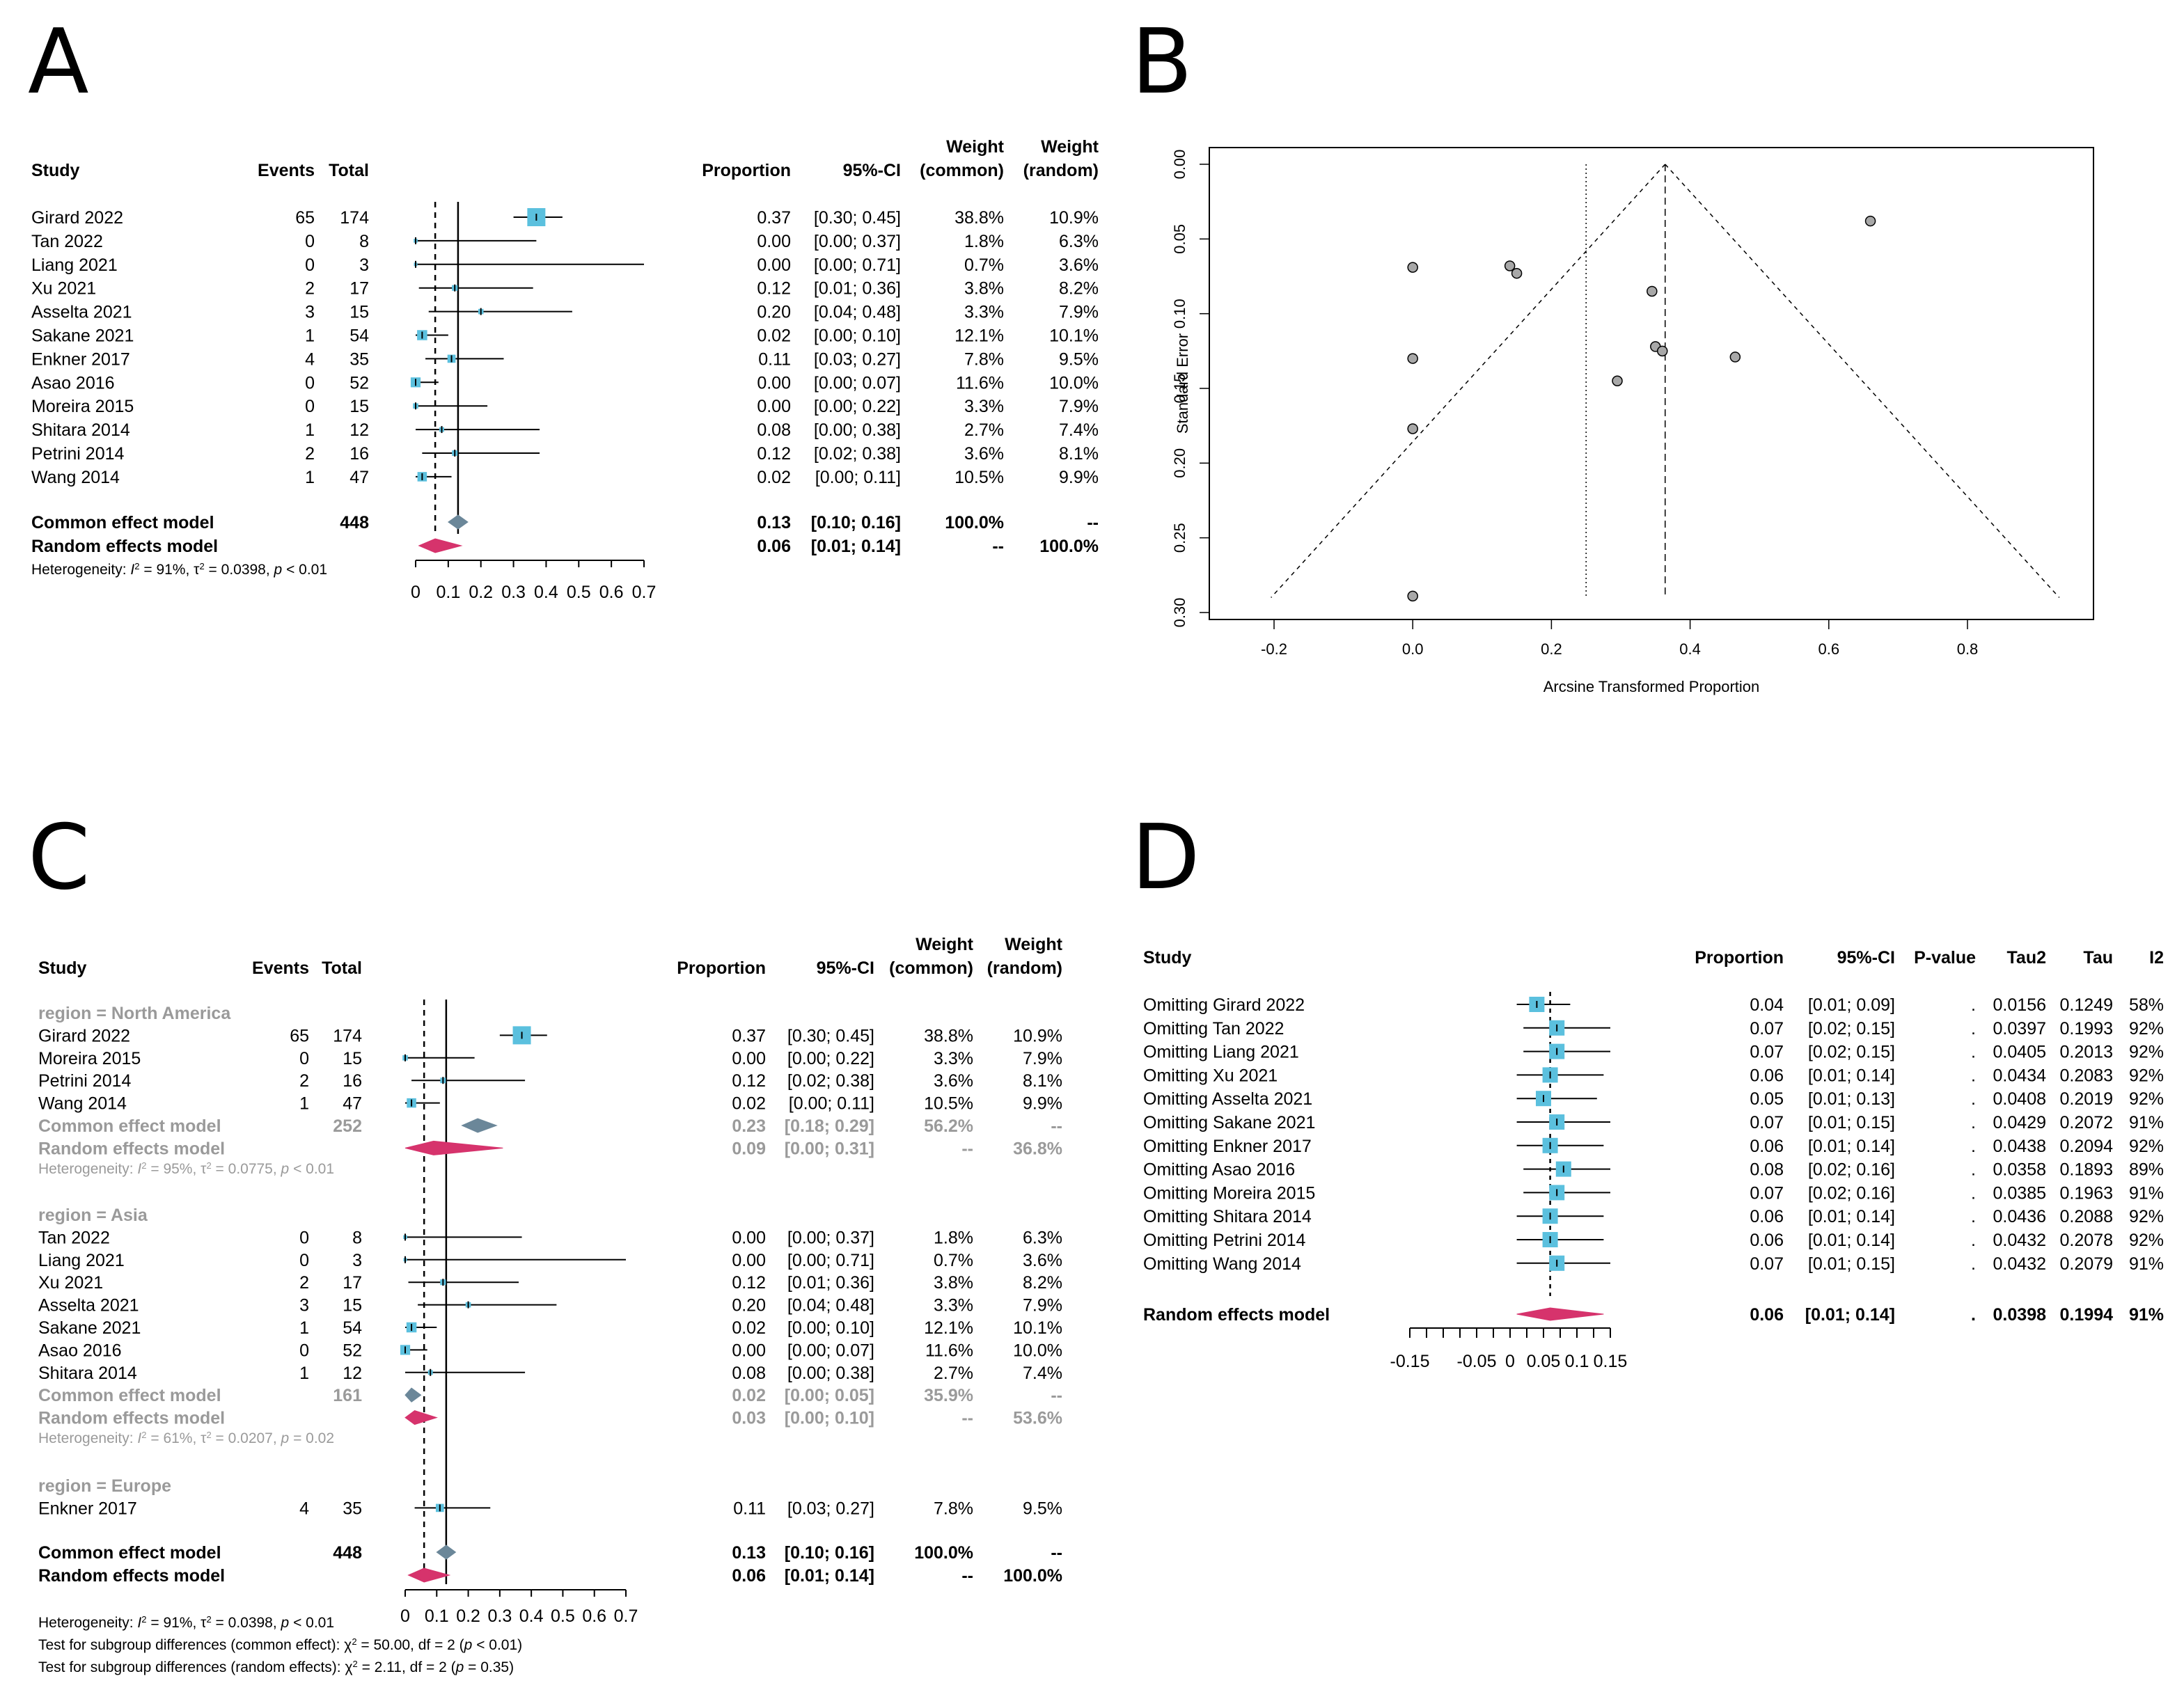 Image resolution: width=2184 pixels, height=1690 pixels. I want to click on proportion-value: 0.05, so click(1767, 1099).